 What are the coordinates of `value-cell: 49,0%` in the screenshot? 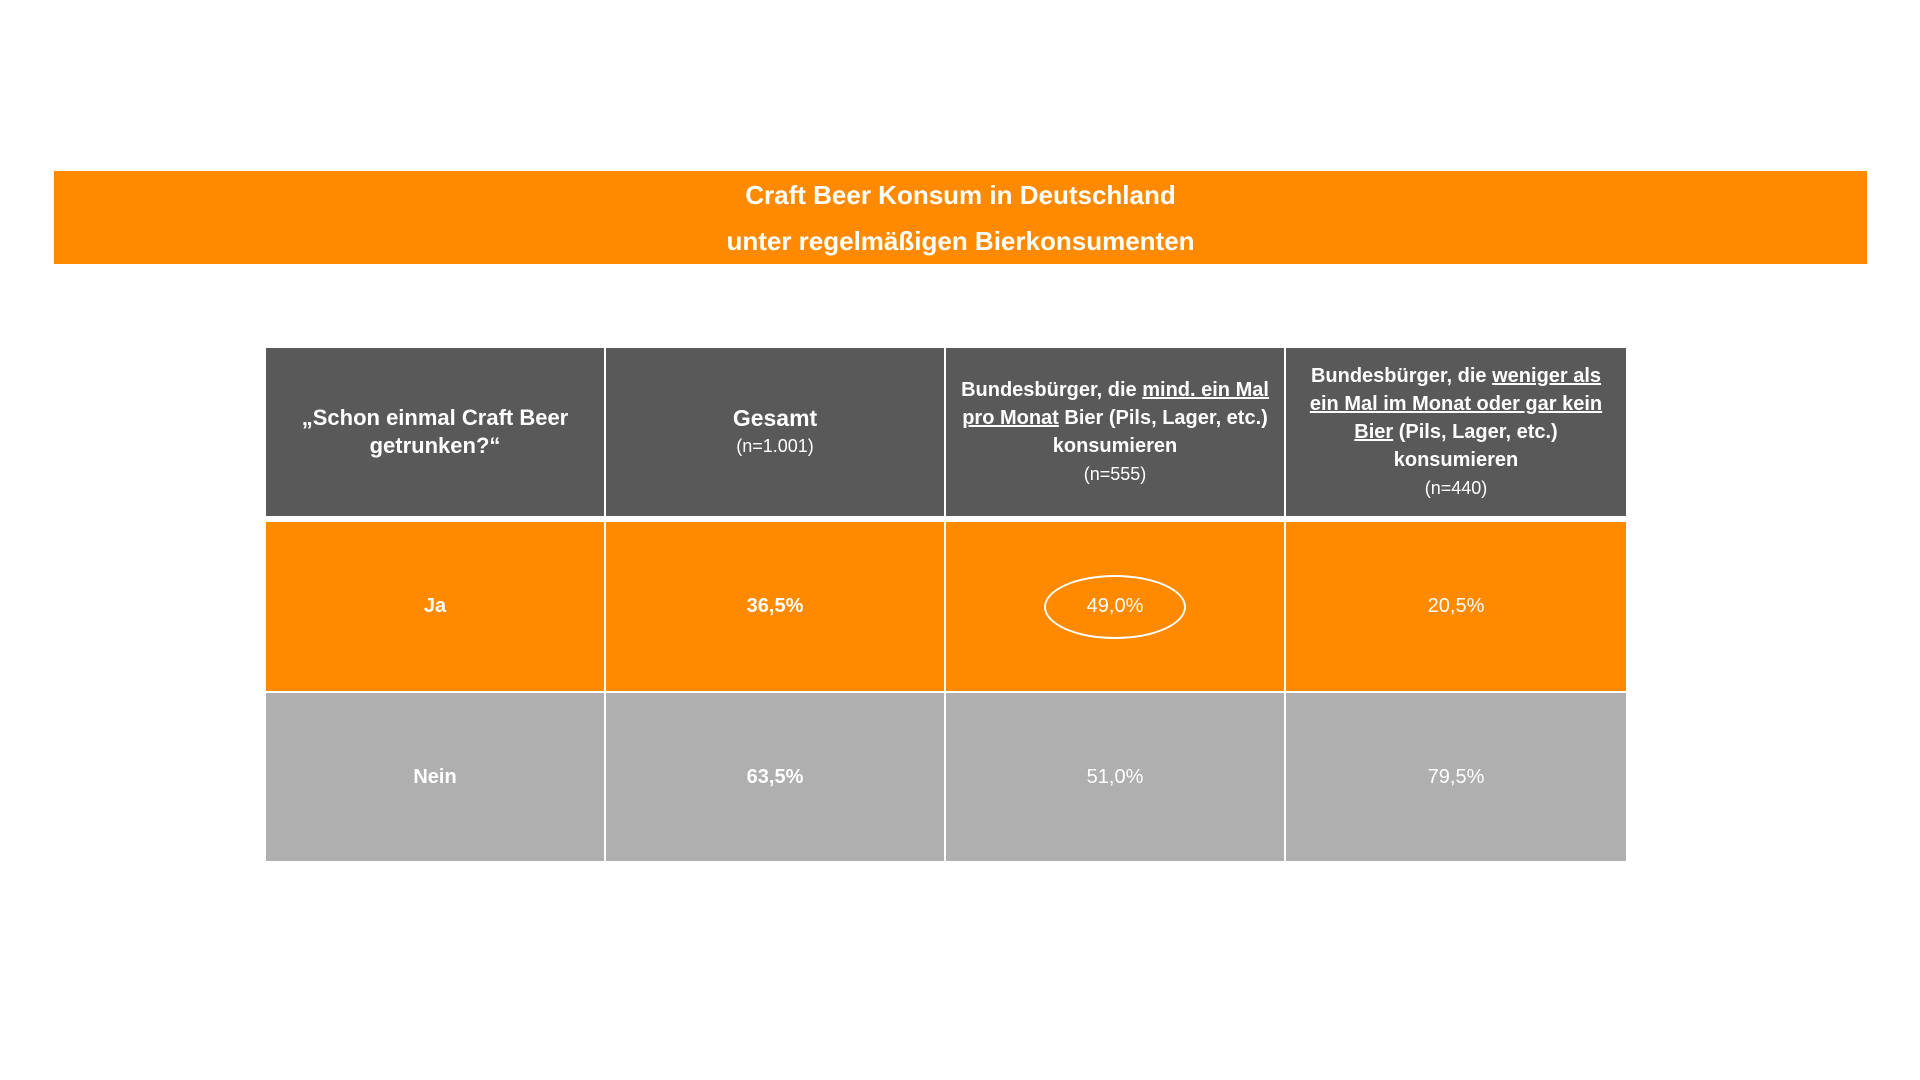 It's located at (1116, 606).